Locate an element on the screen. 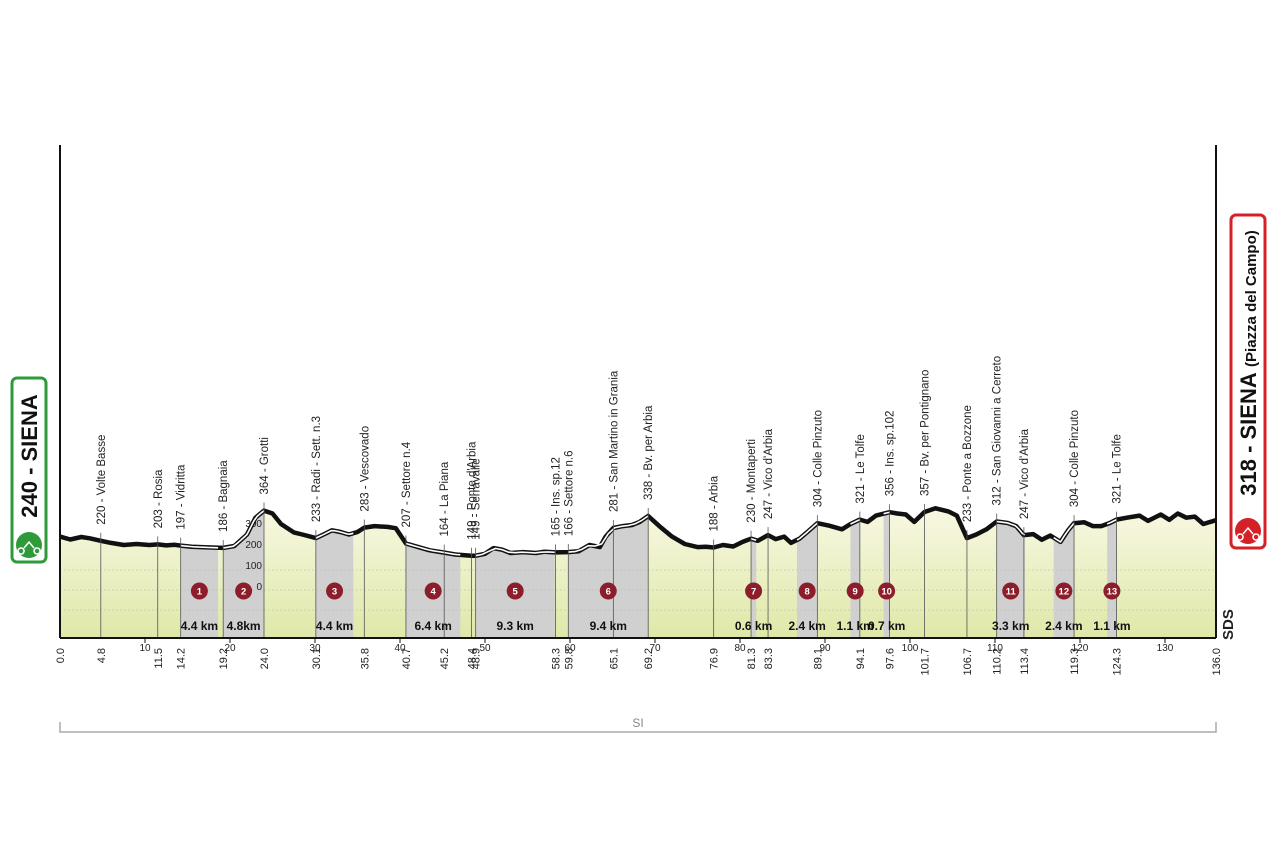 This screenshot has width=1280, height=852. x-tick-label: 60 is located at coordinates (570, 648).